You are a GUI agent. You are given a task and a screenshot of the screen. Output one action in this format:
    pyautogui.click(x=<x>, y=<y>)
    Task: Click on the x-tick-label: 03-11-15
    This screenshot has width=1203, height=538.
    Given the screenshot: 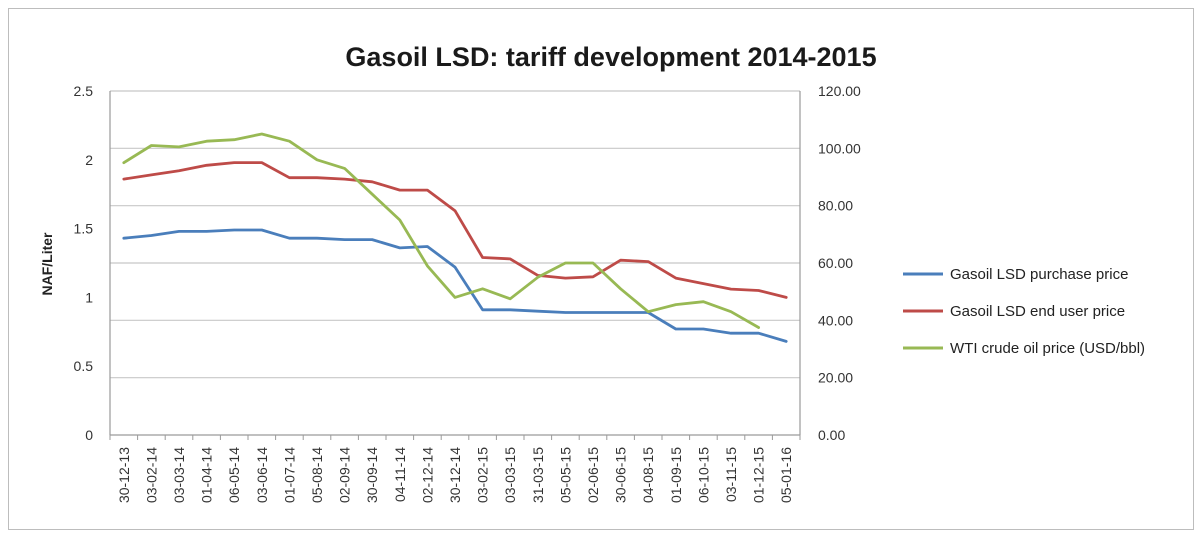 What is the action you would take?
    pyautogui.click(x=731, y=474)
    